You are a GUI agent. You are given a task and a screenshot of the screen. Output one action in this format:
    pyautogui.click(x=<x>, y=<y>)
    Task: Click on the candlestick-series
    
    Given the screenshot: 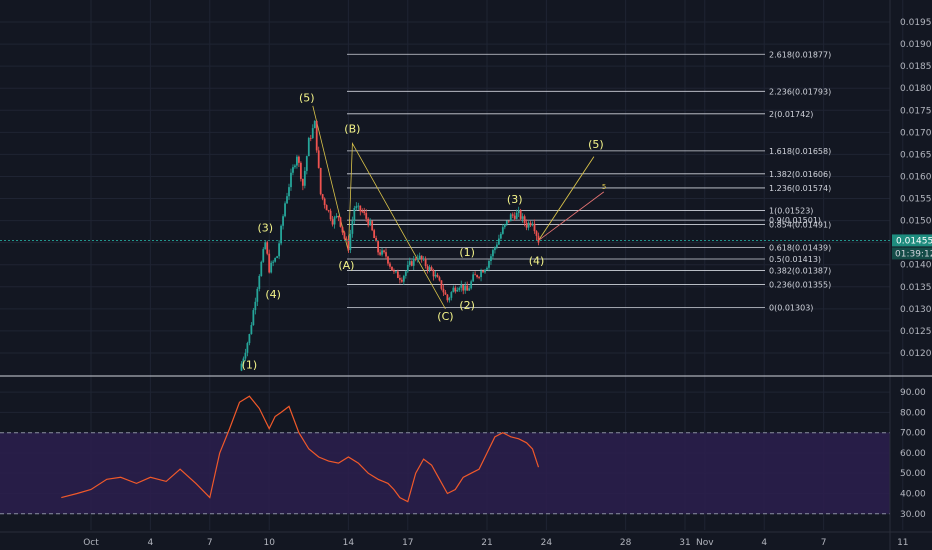 What is the action you would take?
    pyautogui.click(x=390, y=246)
    